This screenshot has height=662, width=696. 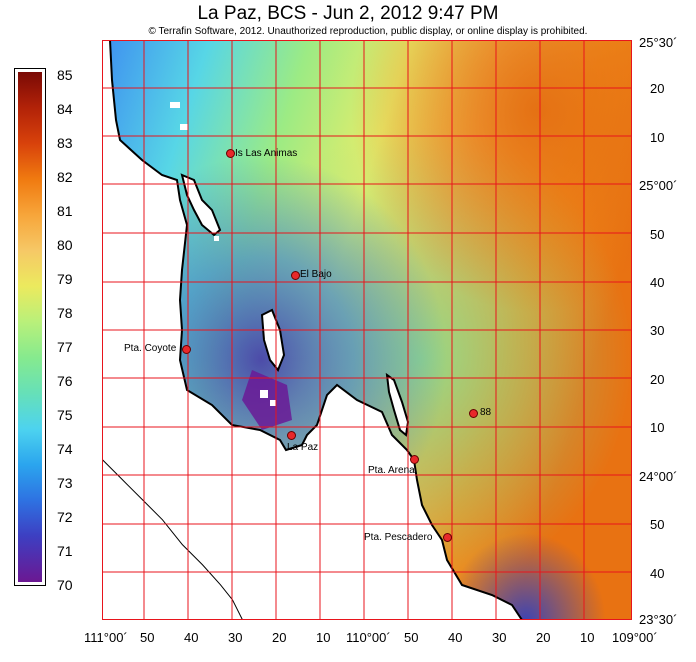 What do you see at coordinates (414, 459) in the screenshot?
I see `arena-marker` at bounding box center [414, 459].